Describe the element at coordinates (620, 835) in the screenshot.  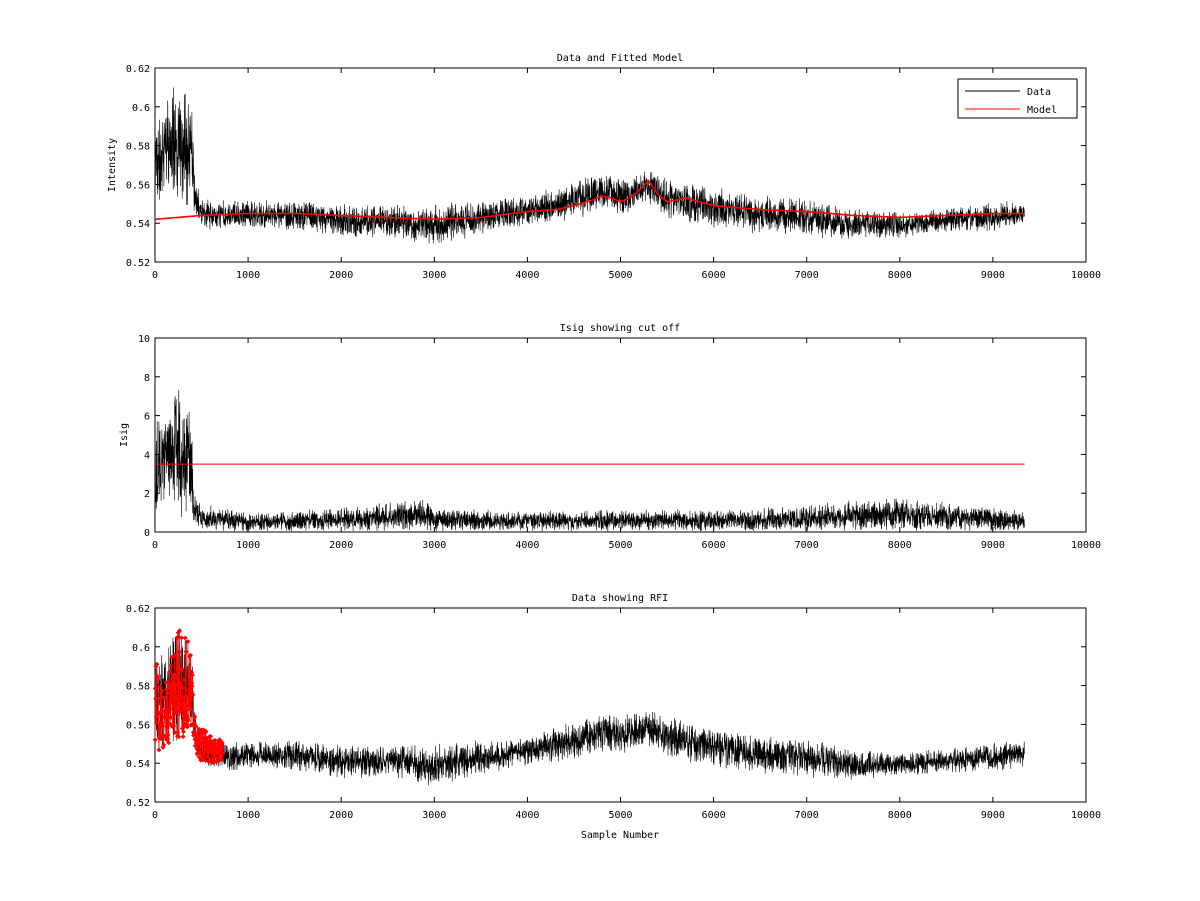
I see `x-axis-label: Sample Number` at that location.